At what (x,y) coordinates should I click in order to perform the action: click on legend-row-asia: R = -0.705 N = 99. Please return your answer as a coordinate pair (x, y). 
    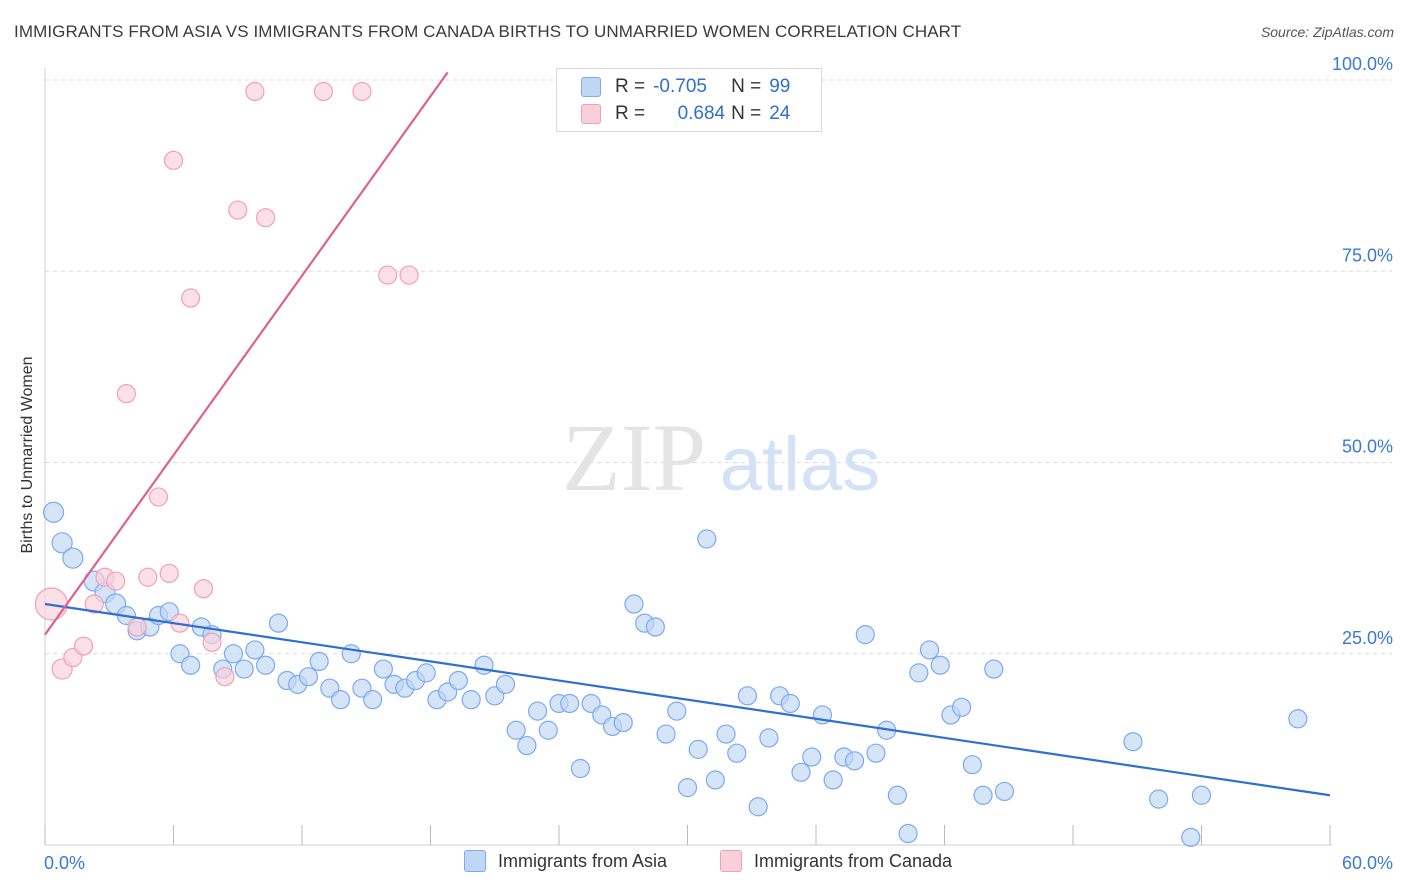
    Looking at the image, I should click on (685, 87).